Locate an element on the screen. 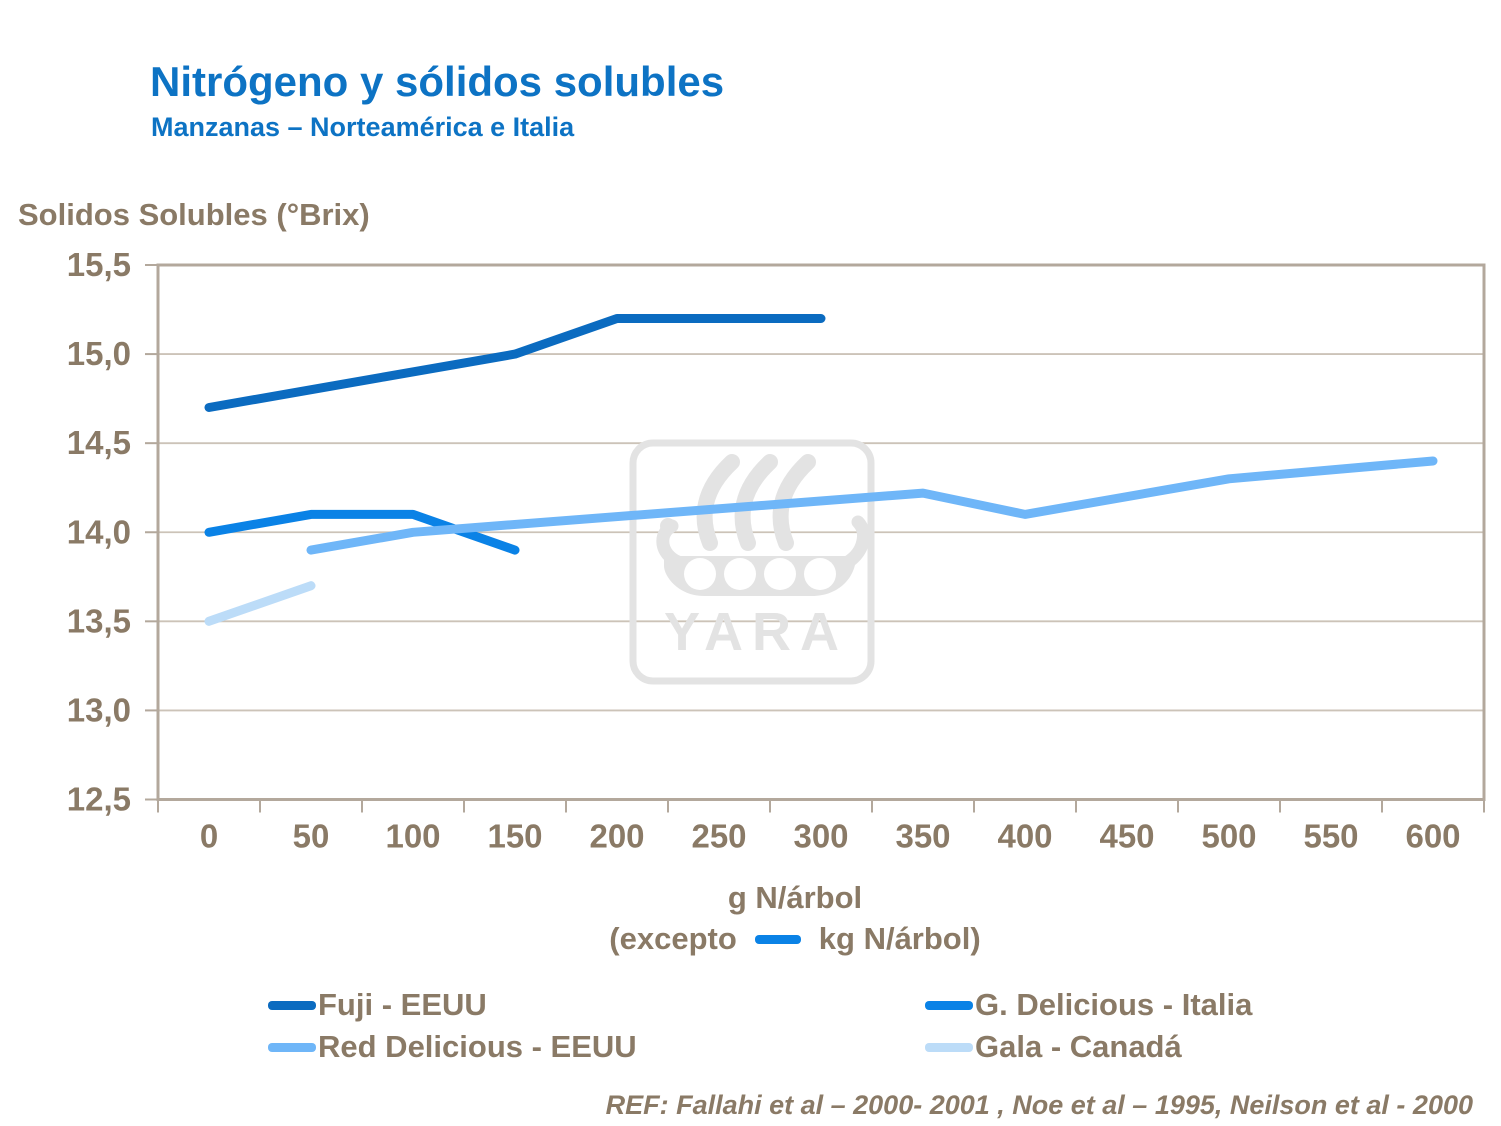 This screenshot has width=1501, height=1126. yara-logo-watermark: YARA is located at coordinates (752, 562).